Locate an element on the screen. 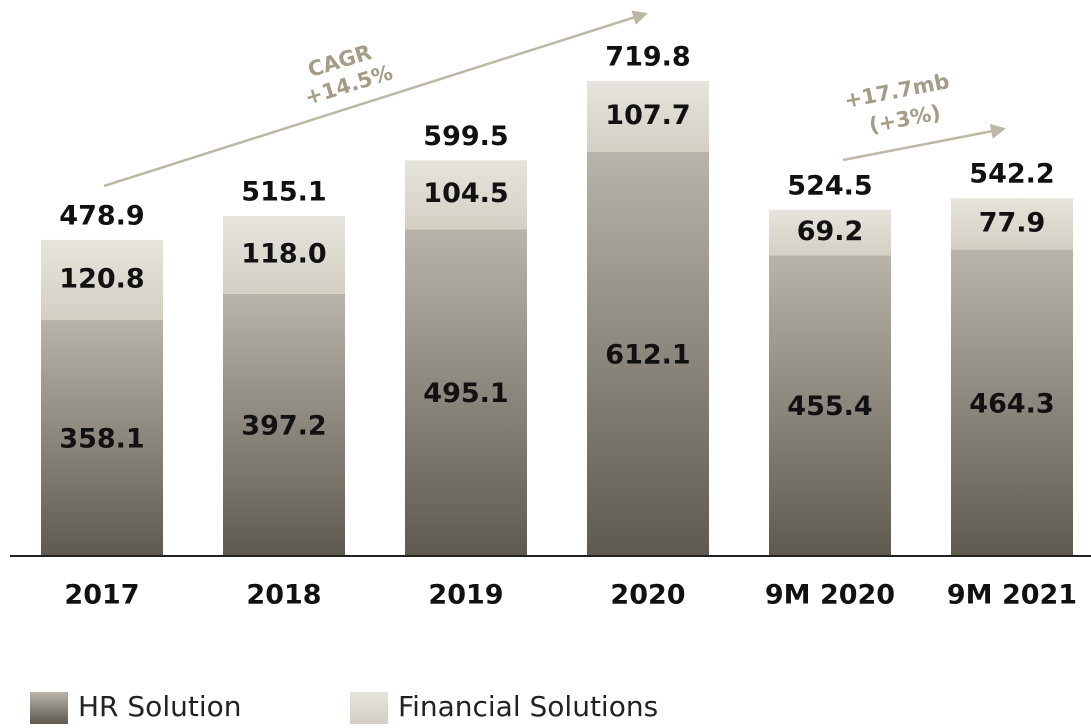 This screenshot has height=728, width=1091. legend-label: HR Solution is located at coordinates (159, 706).